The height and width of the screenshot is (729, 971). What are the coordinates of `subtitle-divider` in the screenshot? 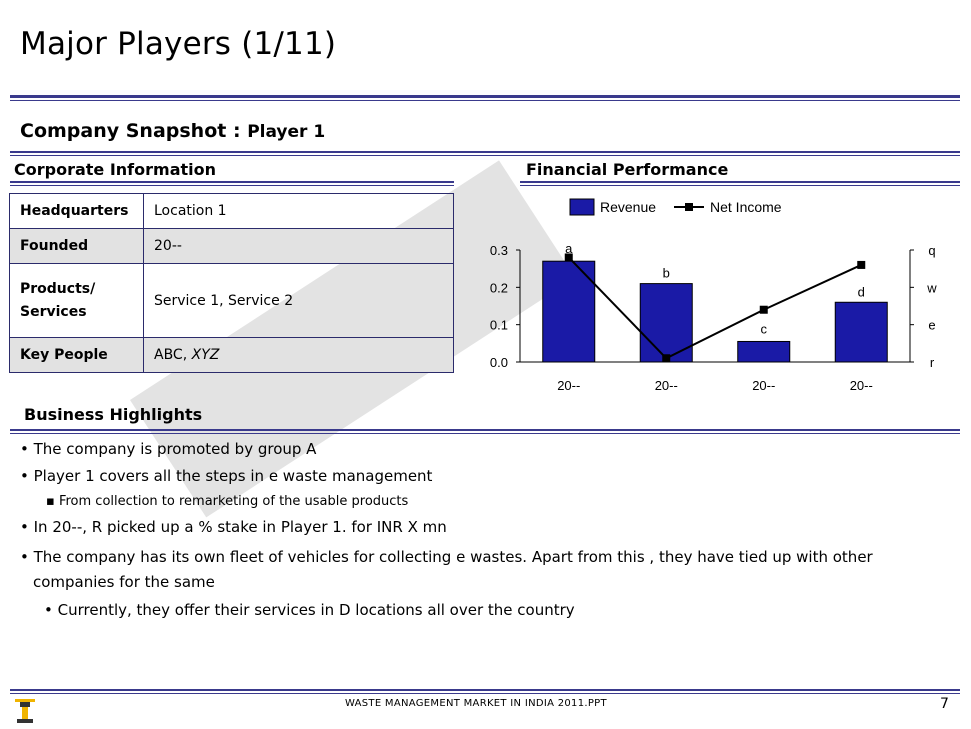 It's located at (485, 152).